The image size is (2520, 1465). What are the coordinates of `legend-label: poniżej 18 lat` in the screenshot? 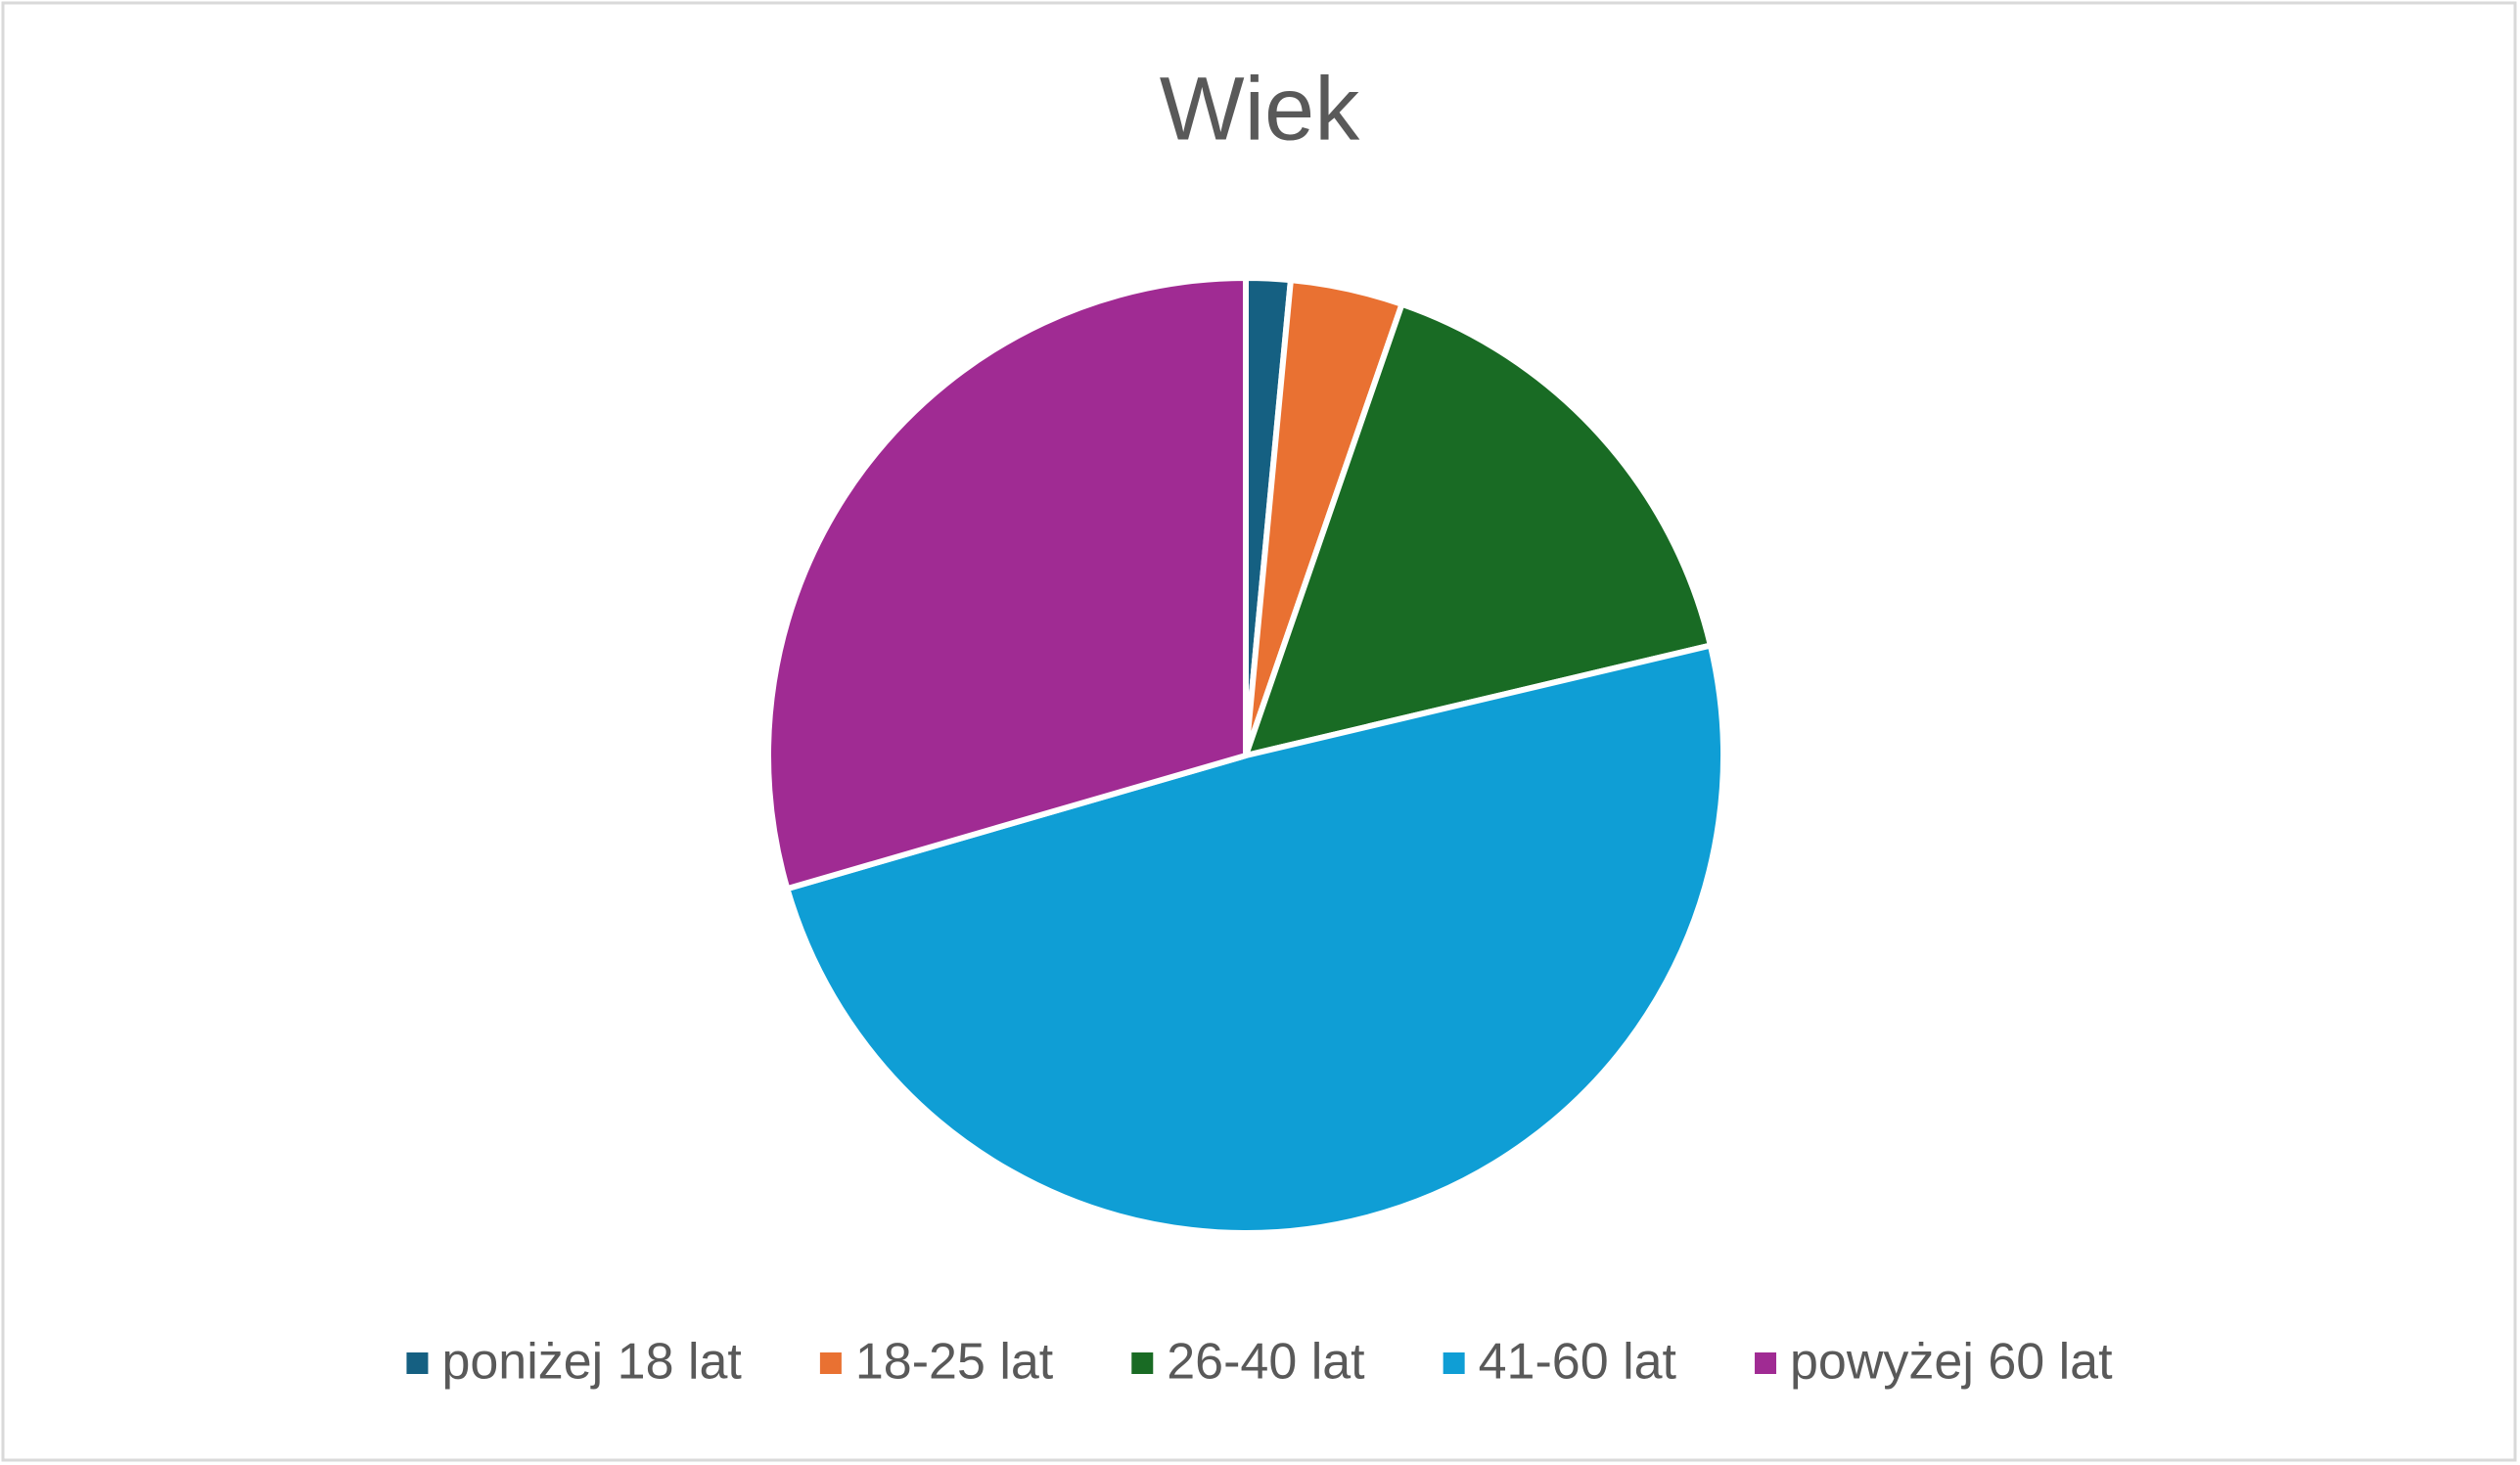 It's located at (591, 1362).